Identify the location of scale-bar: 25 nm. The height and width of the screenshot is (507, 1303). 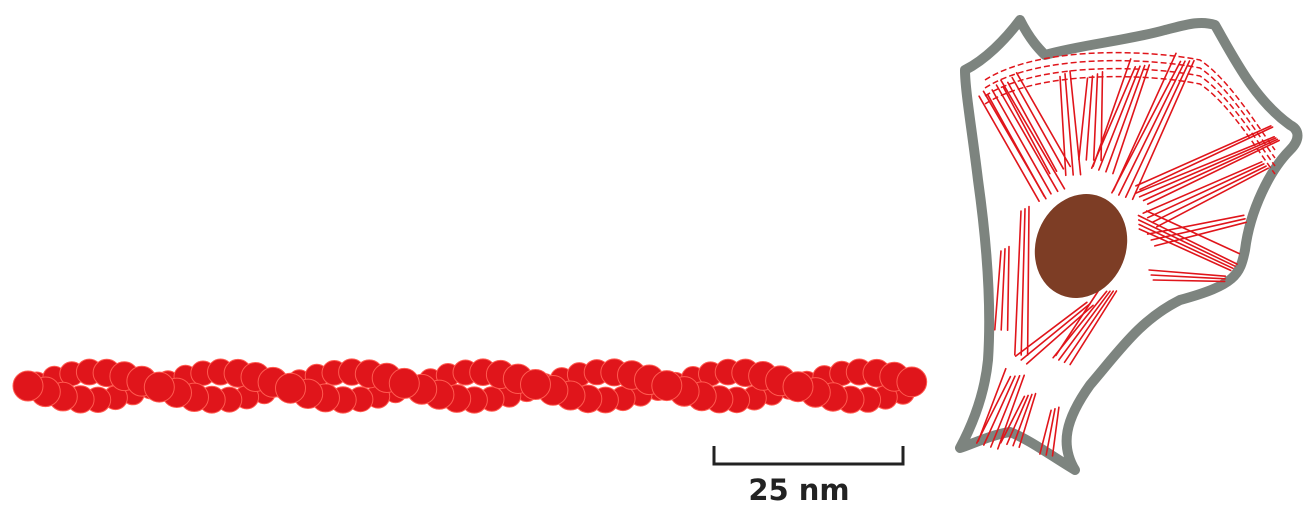
(808, 476).